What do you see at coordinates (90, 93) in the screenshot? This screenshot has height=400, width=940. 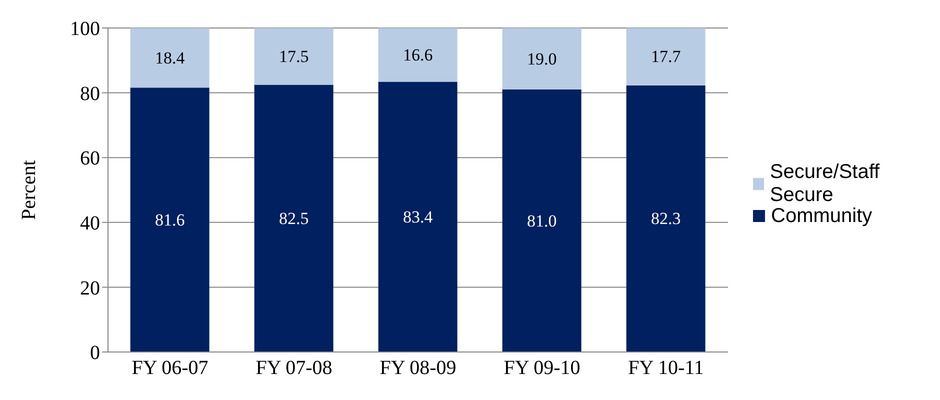 I see `y-tick-label: 80` at bounding box center [90, 93].